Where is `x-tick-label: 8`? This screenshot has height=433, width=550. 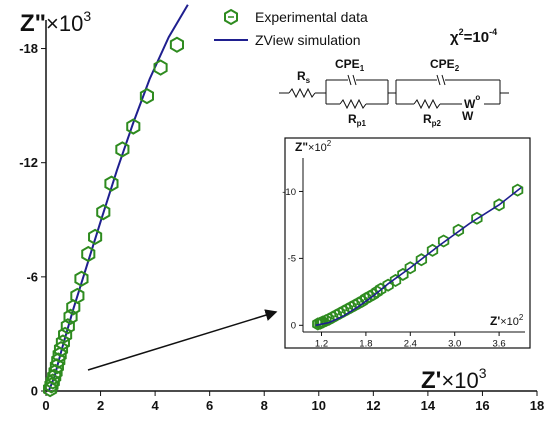
x-tick-label: 8 is located at coordinates (264, 405).